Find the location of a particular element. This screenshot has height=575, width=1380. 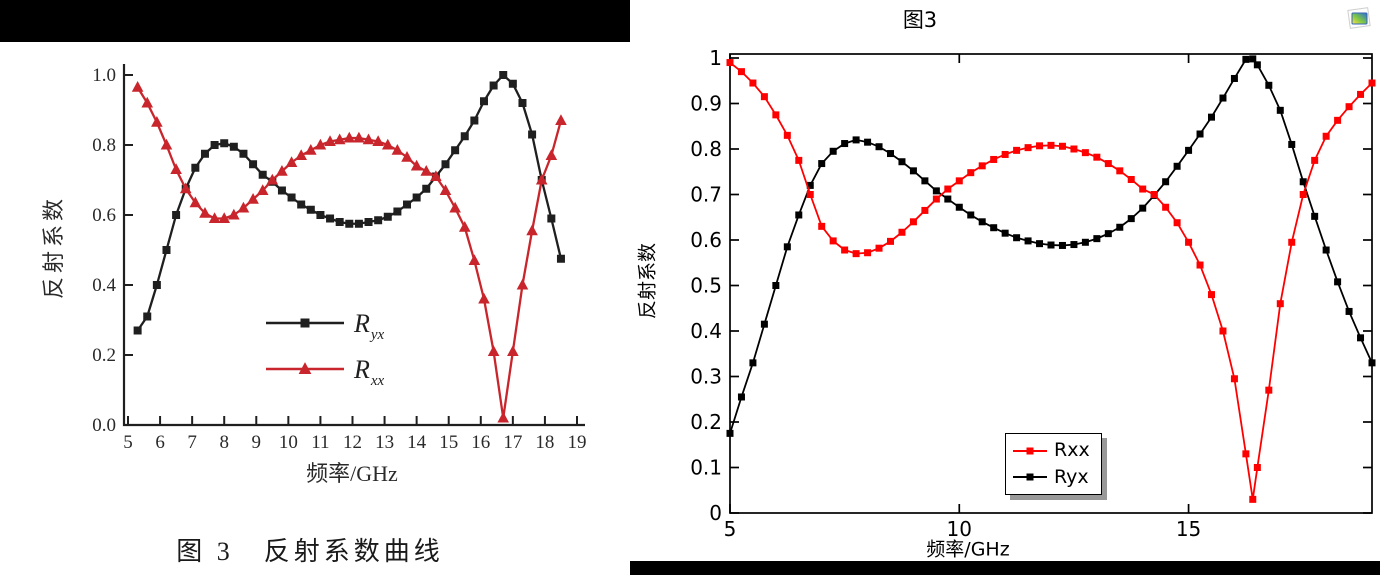

right-y-axis-label: 反射系数 is located at coordinates (647, 281).